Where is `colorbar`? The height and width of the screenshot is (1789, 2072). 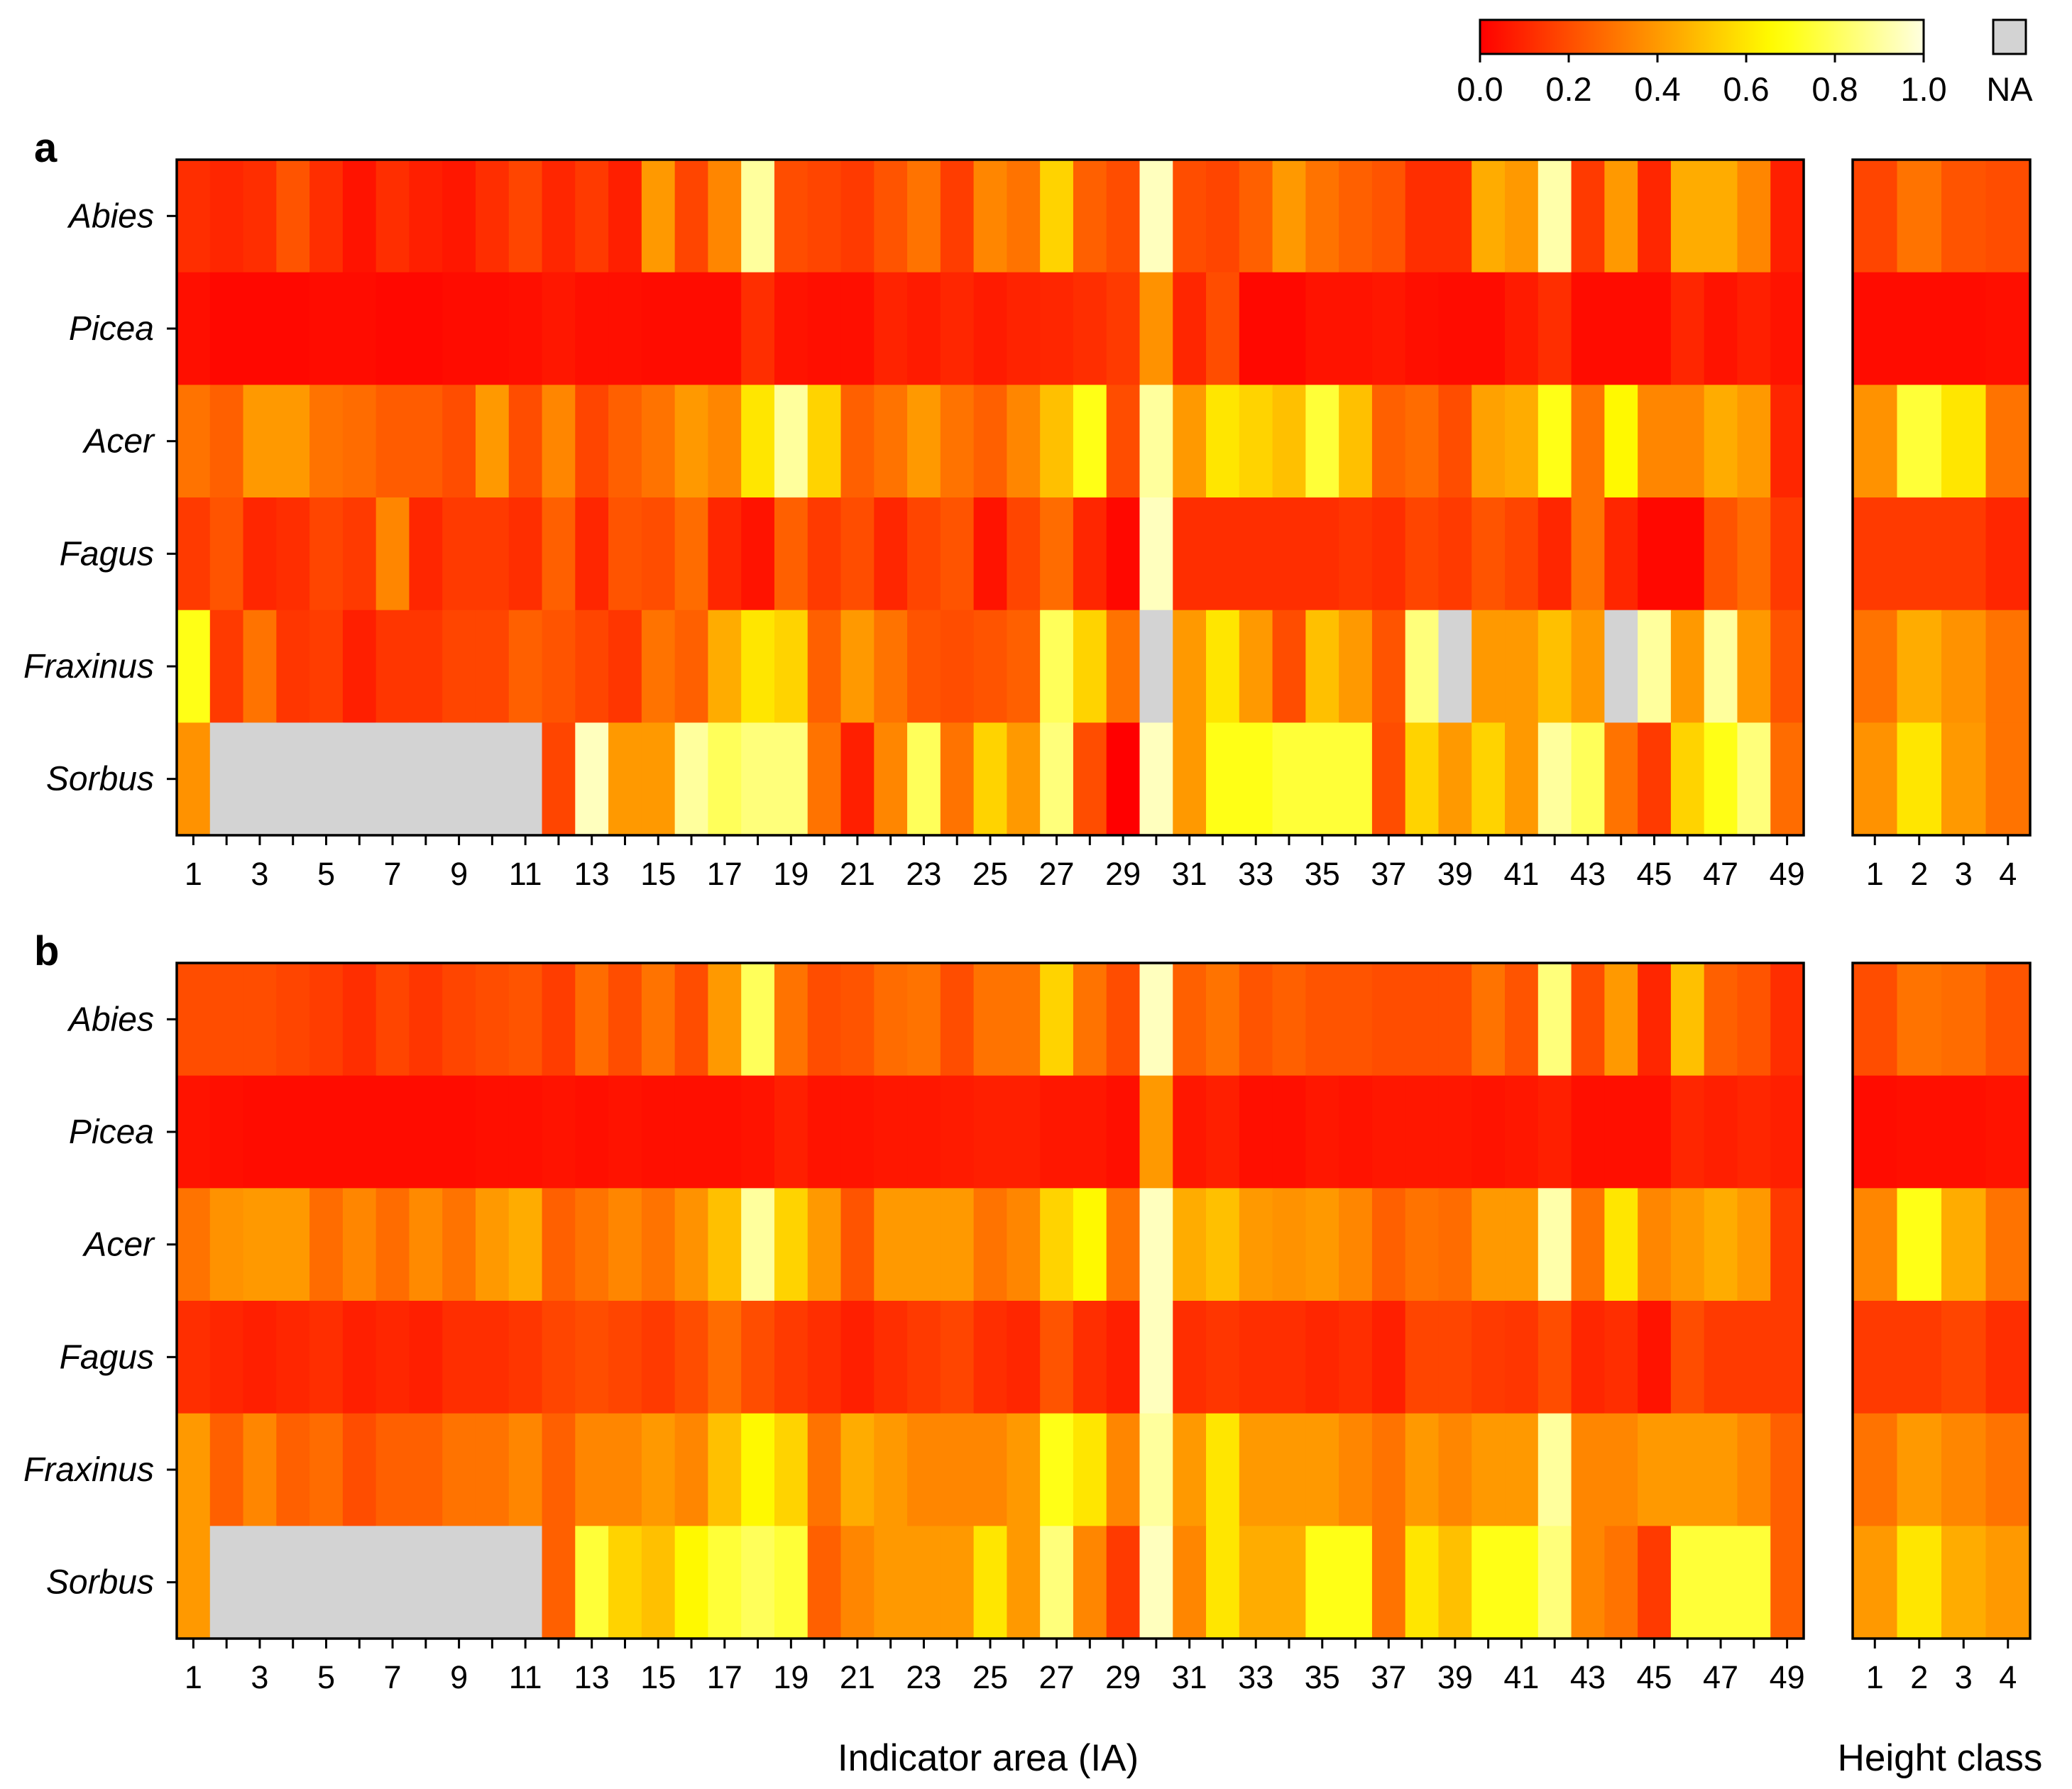 colorbar is located at coordinates (1702, 36).